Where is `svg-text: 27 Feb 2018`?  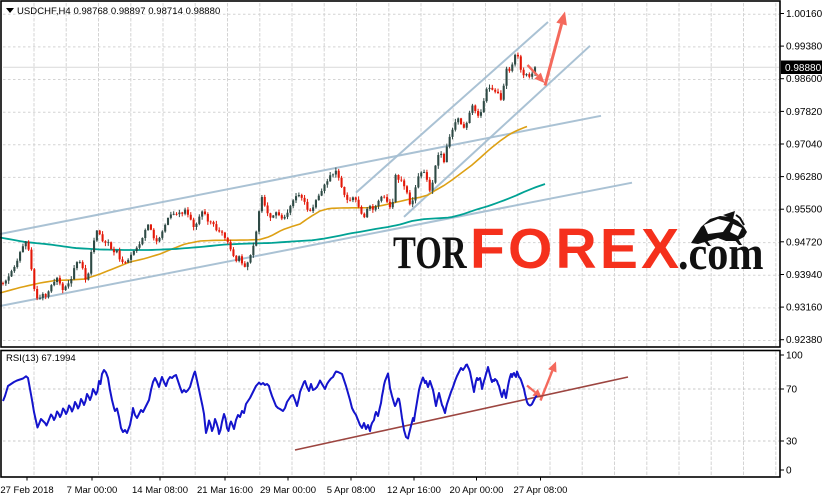 svg-text: 27 Feb 2018 is located at coordinates (26, 490).